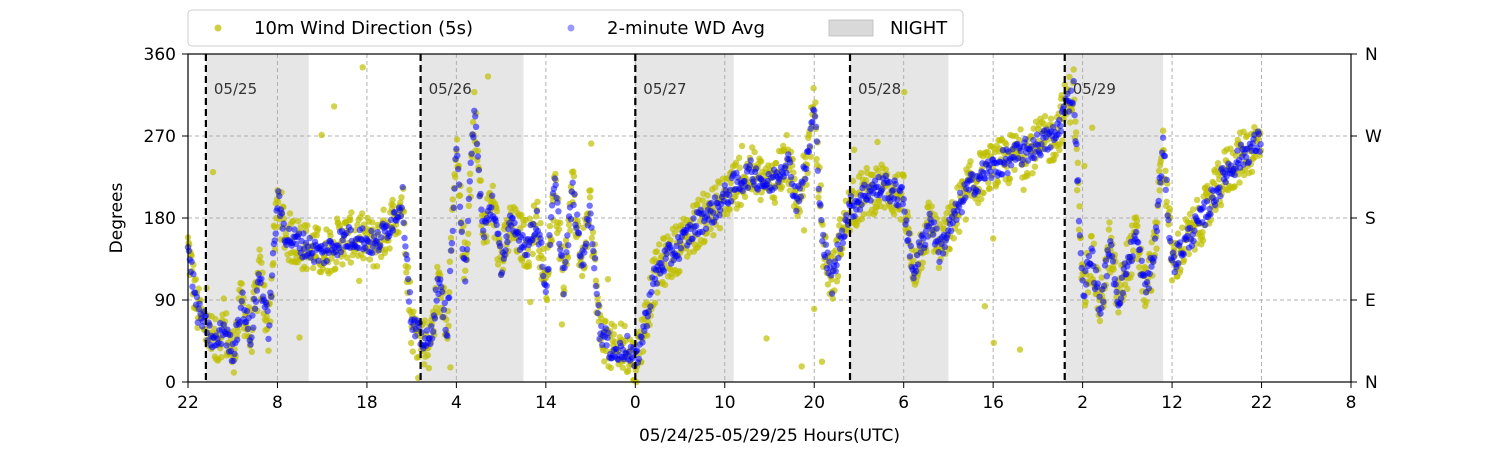 The width and height of the screenshot is (1500, 450). I want to click on x-tick-label: 4, so click(456, 403).